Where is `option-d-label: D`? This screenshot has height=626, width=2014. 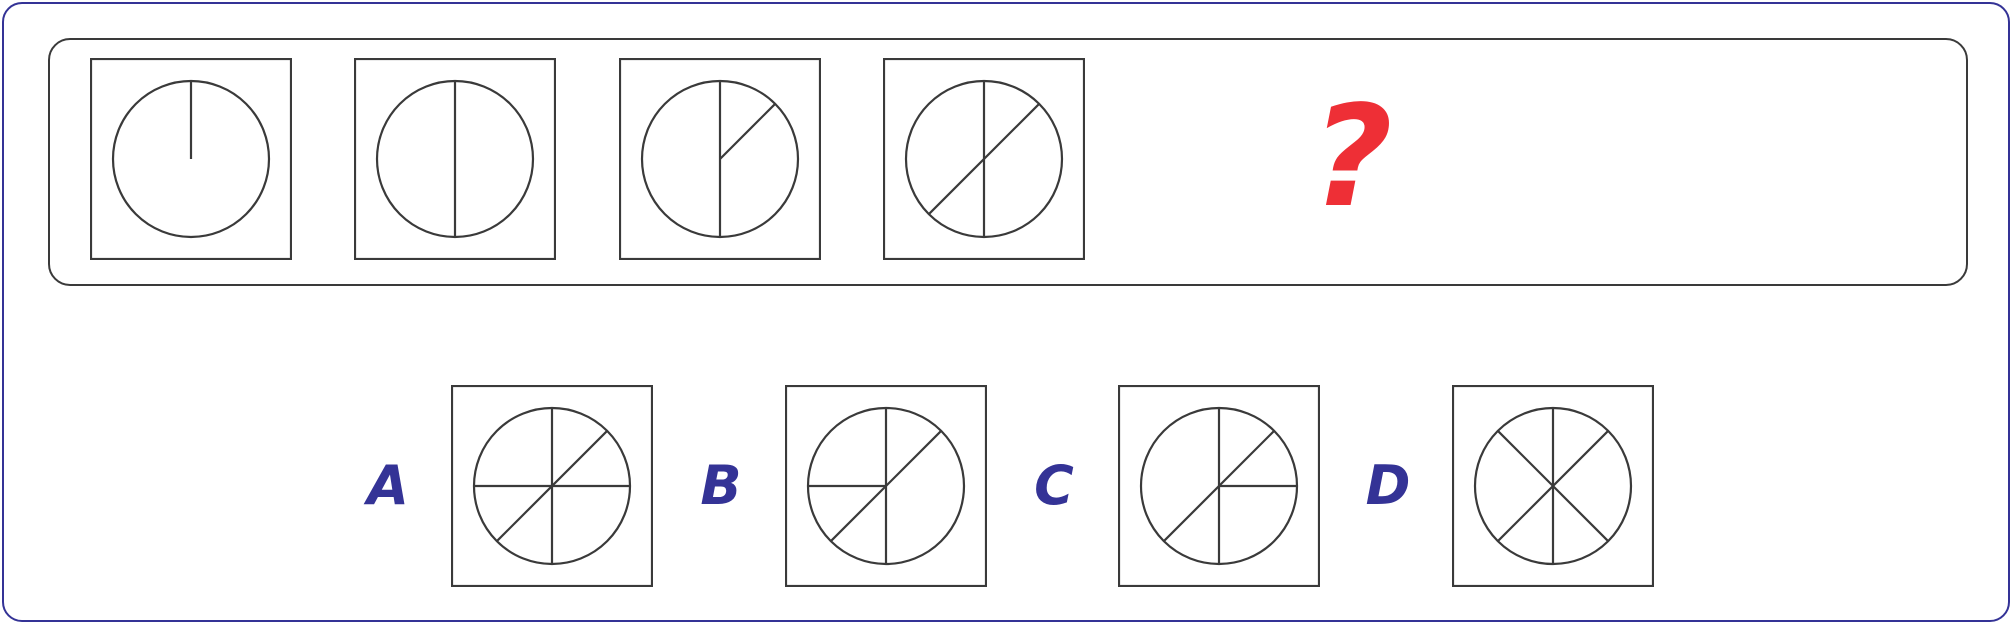 option-d-label: D is located at coordinates (1388, 485).